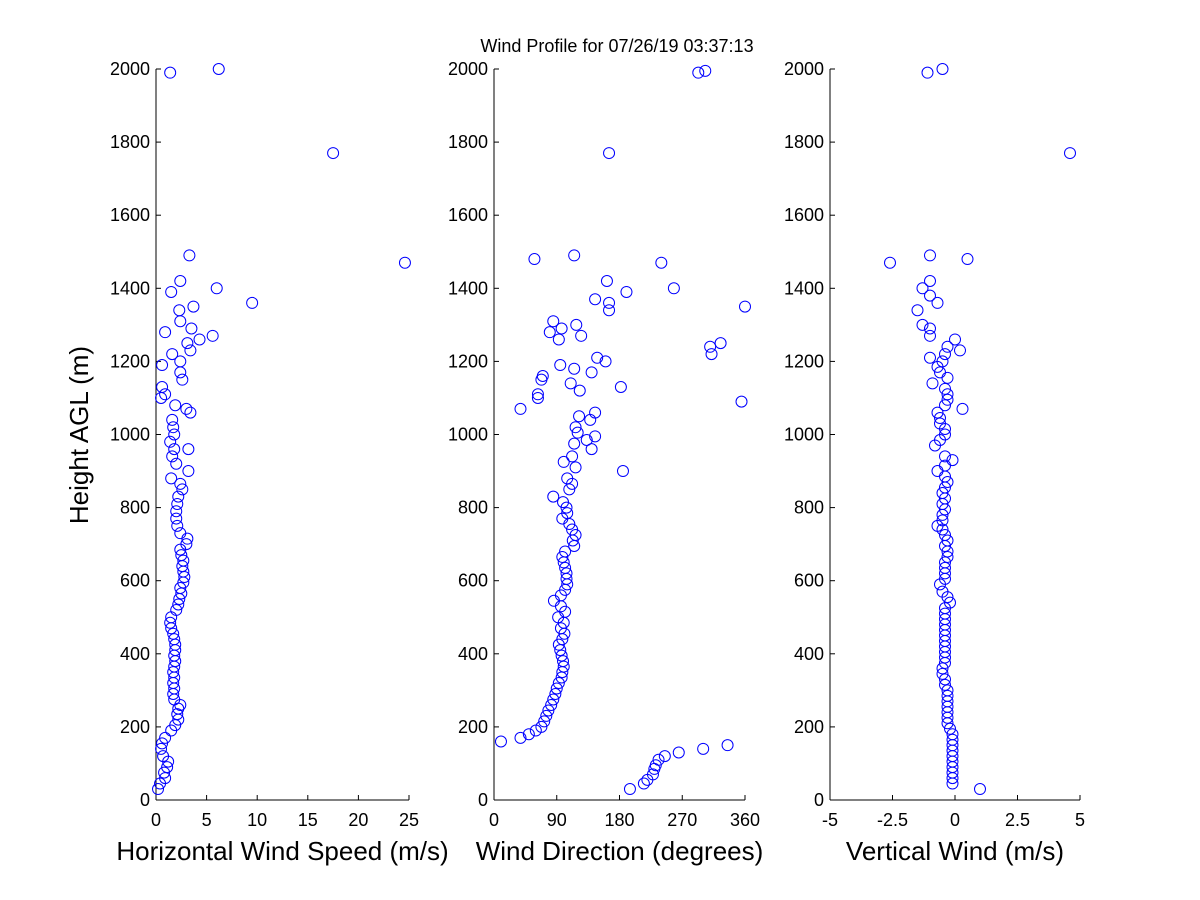  Describe the element at coordinates (892, 820) in the screenshot. I see `x-tick-label: -2.5` at that location.